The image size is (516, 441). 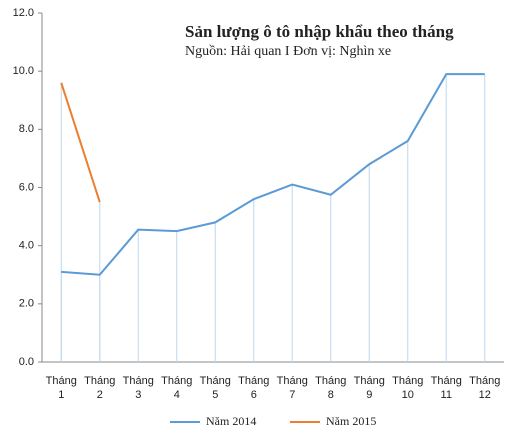 I want to click on x-tick-label: Tháng 5, so click(x=215, y=388).